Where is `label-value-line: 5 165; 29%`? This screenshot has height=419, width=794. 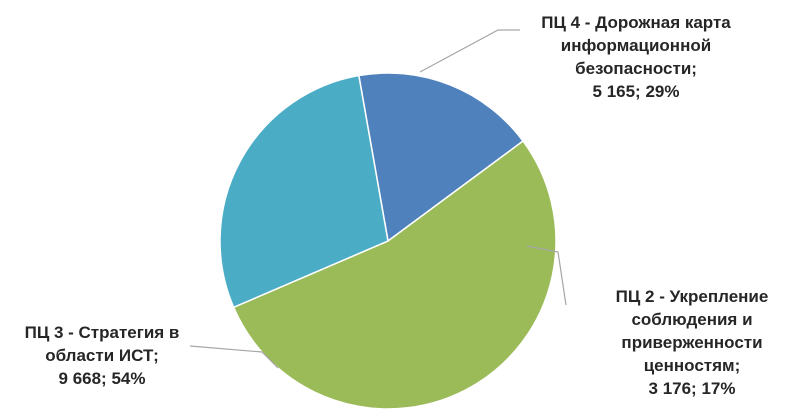 label-value-line: 5 165; 29% is located at coordinates (636, 91).